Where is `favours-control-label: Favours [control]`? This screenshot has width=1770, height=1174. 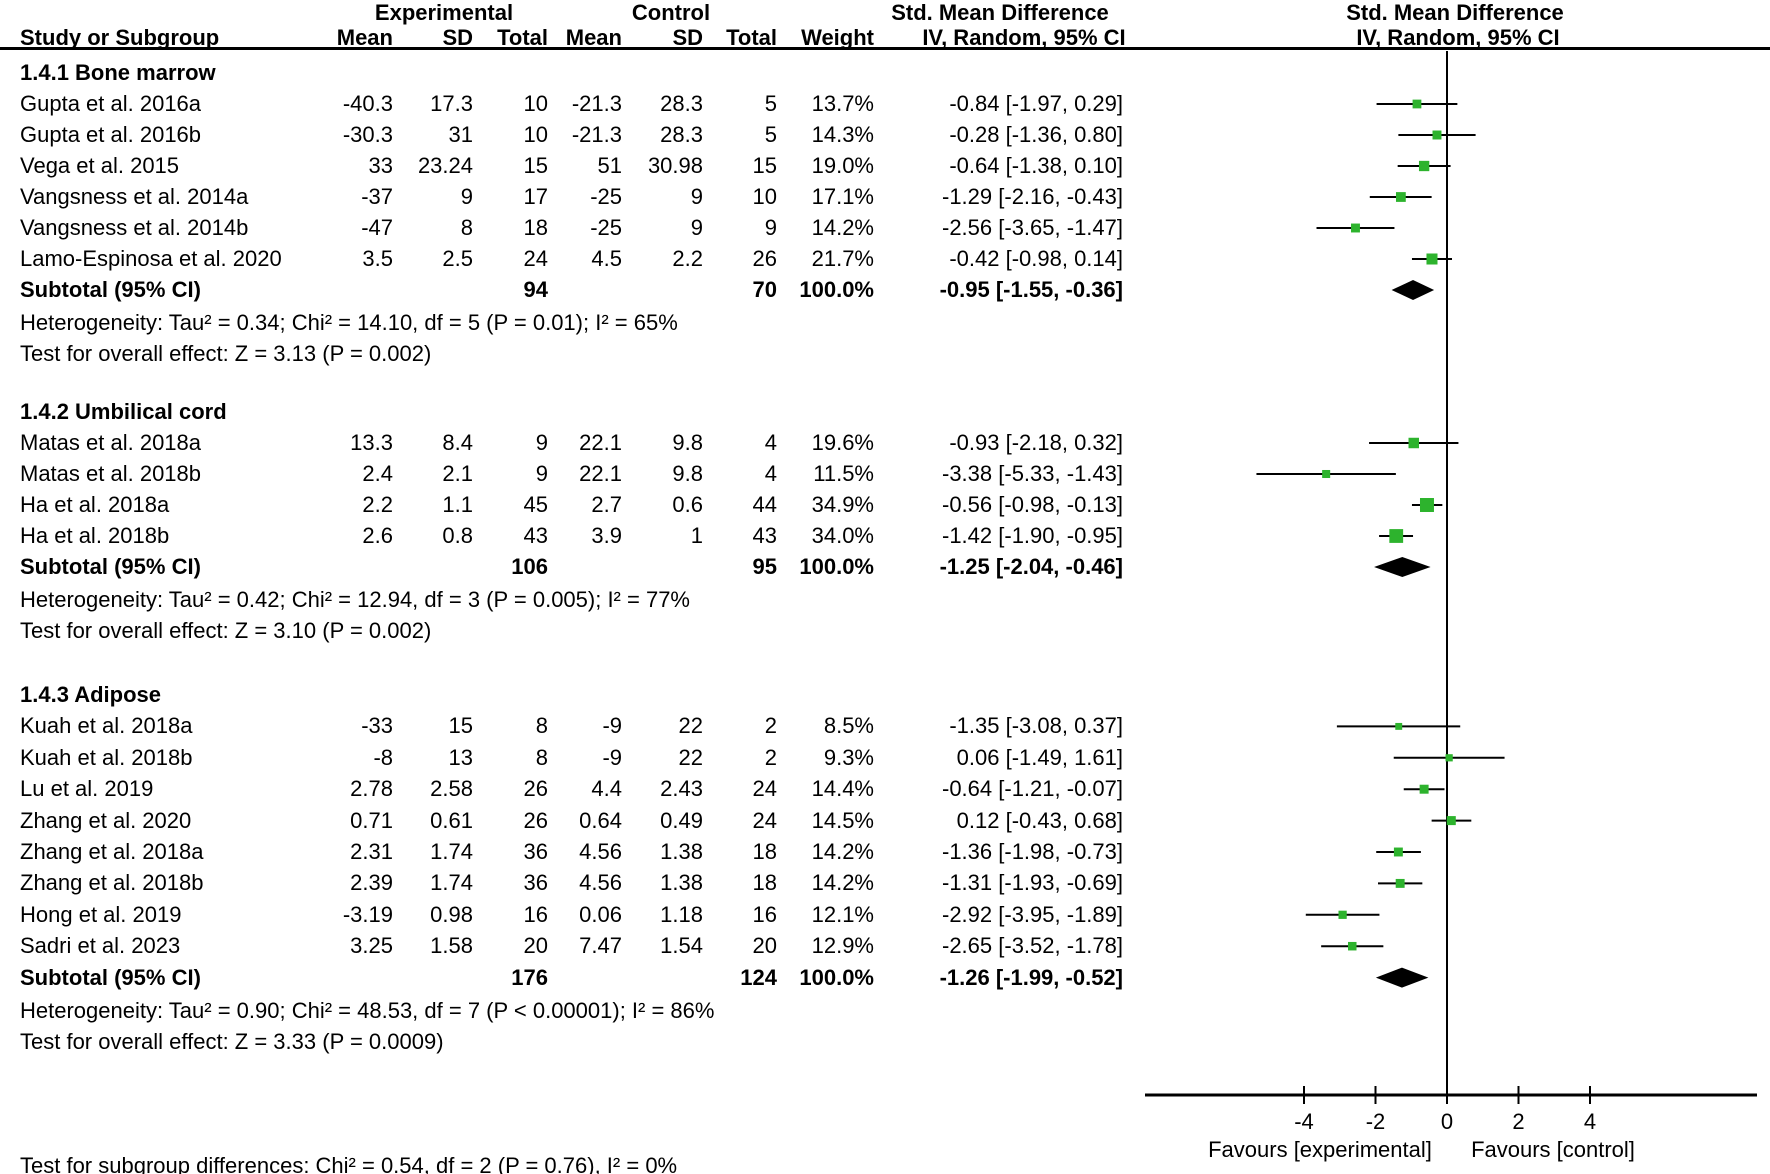 favours-control-label: Favours [control] is located at coordinates (1553, 1149).